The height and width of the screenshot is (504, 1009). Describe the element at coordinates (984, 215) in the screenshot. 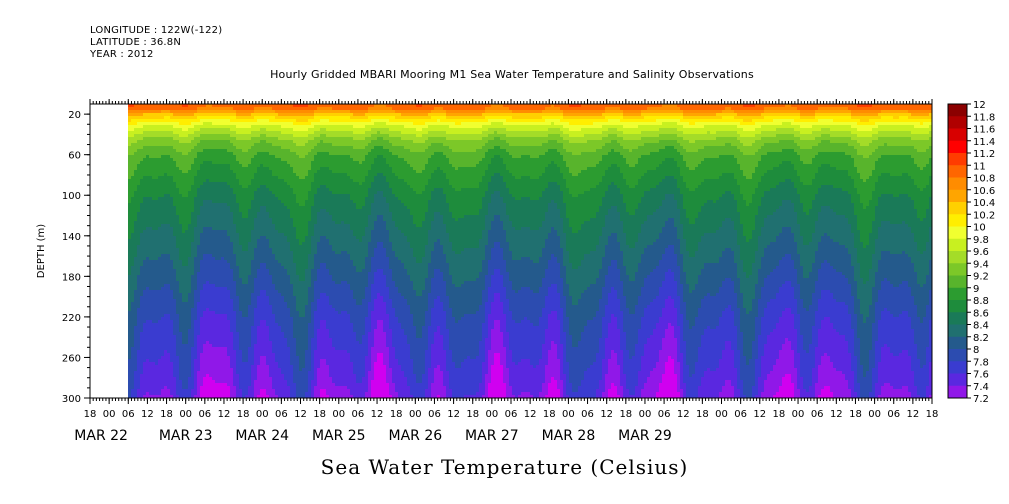

I see `colorbar-label: 10.2` at that location.